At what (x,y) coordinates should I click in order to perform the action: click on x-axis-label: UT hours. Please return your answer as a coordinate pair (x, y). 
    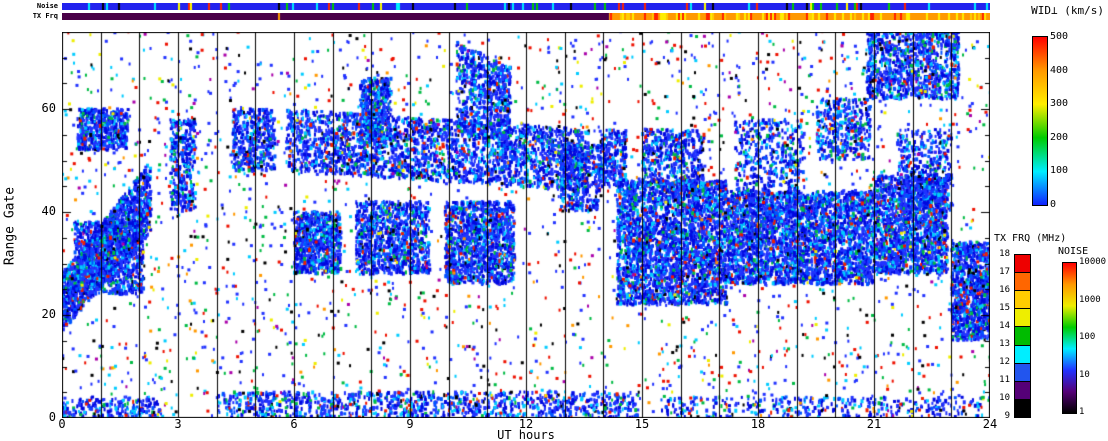
    Looking at the image, I should click on (526, 434).